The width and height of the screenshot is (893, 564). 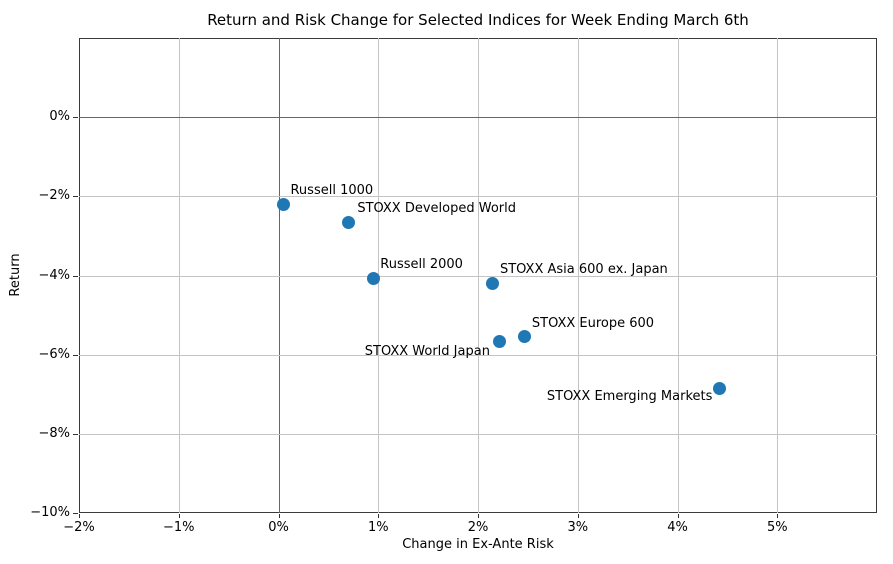 What do you see at coordinates (378, 527) in the screenshot?
I see `x-tick-label-1: 1%` at bounding box center [378, 527].